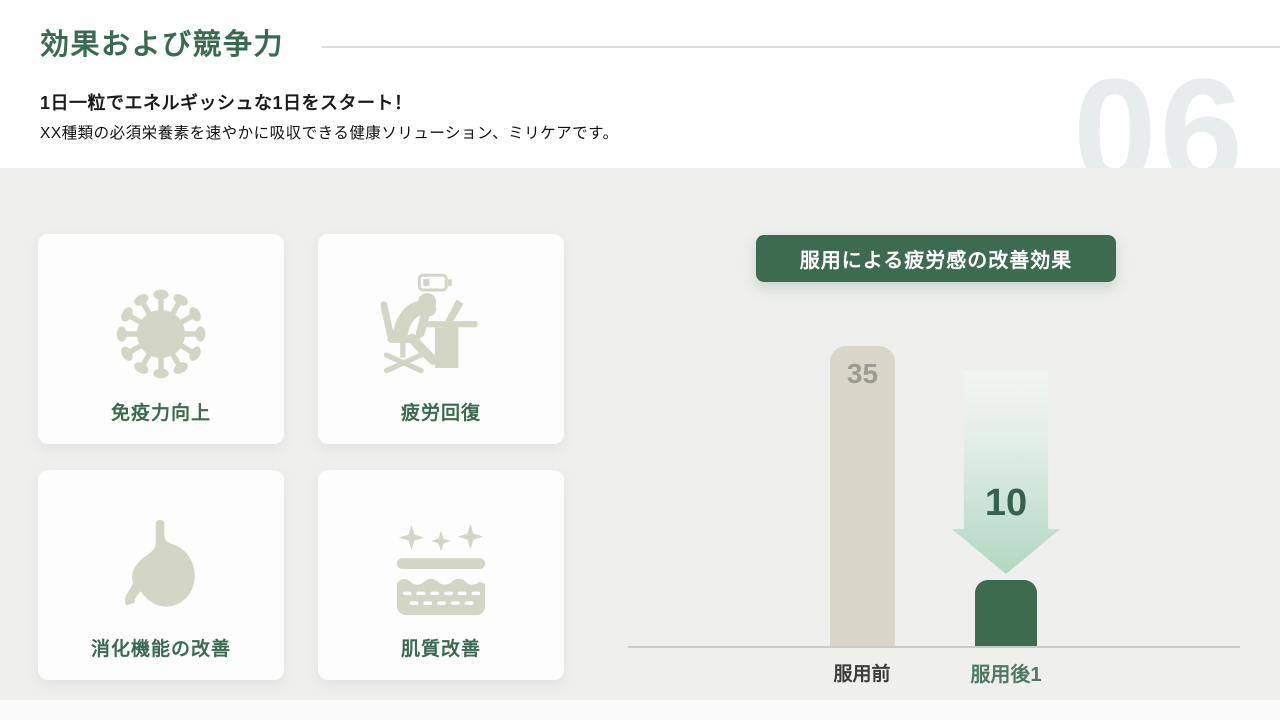 The width and height of the screenshot is (1280, 720). Describe the element at coordinates (161, 318) in the screenshot. I see `virus-icon` at that location.